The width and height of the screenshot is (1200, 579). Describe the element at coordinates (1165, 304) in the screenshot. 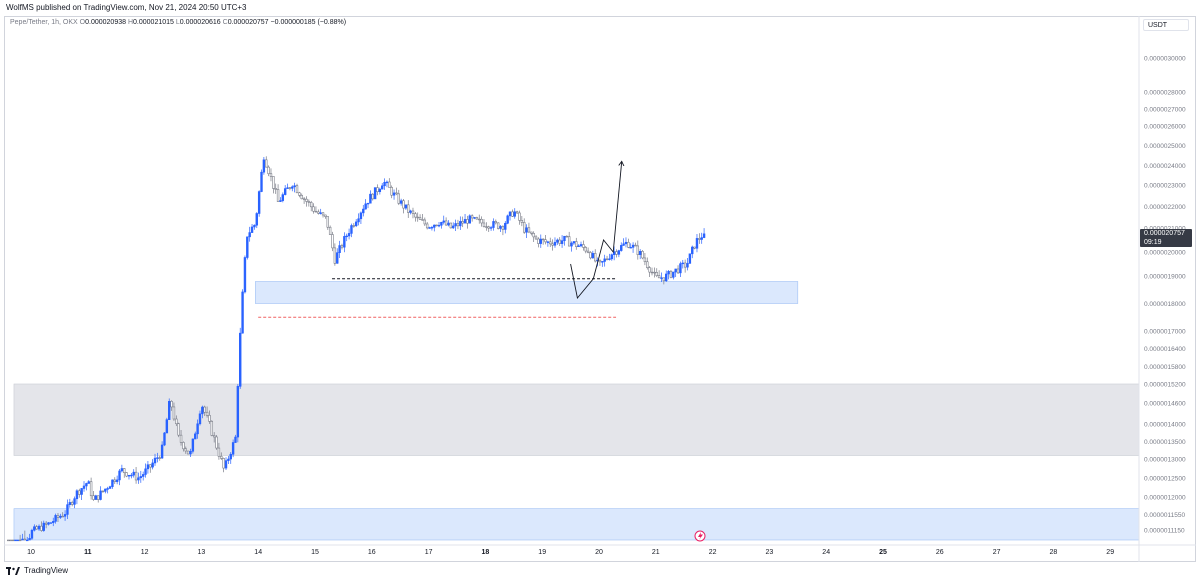

I see `y-tick-label: 0.0000018000` at that location.